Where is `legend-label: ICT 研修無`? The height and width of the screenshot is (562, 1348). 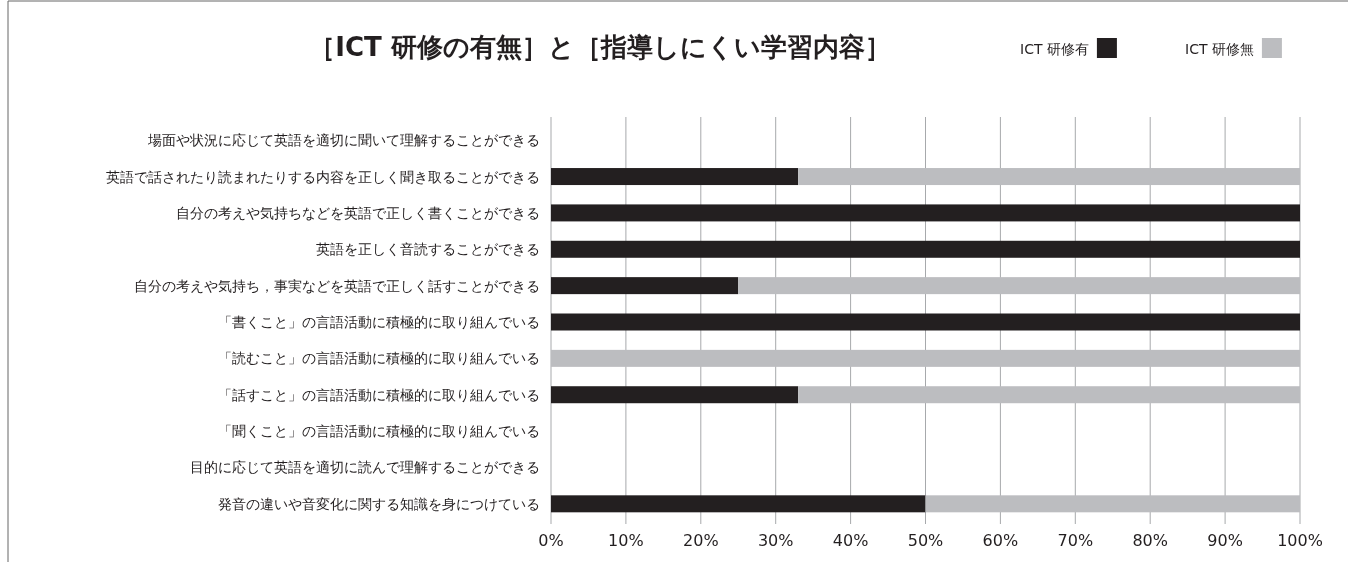 legend-label: ICT 研修無 is located at coordinates (1219, 49).